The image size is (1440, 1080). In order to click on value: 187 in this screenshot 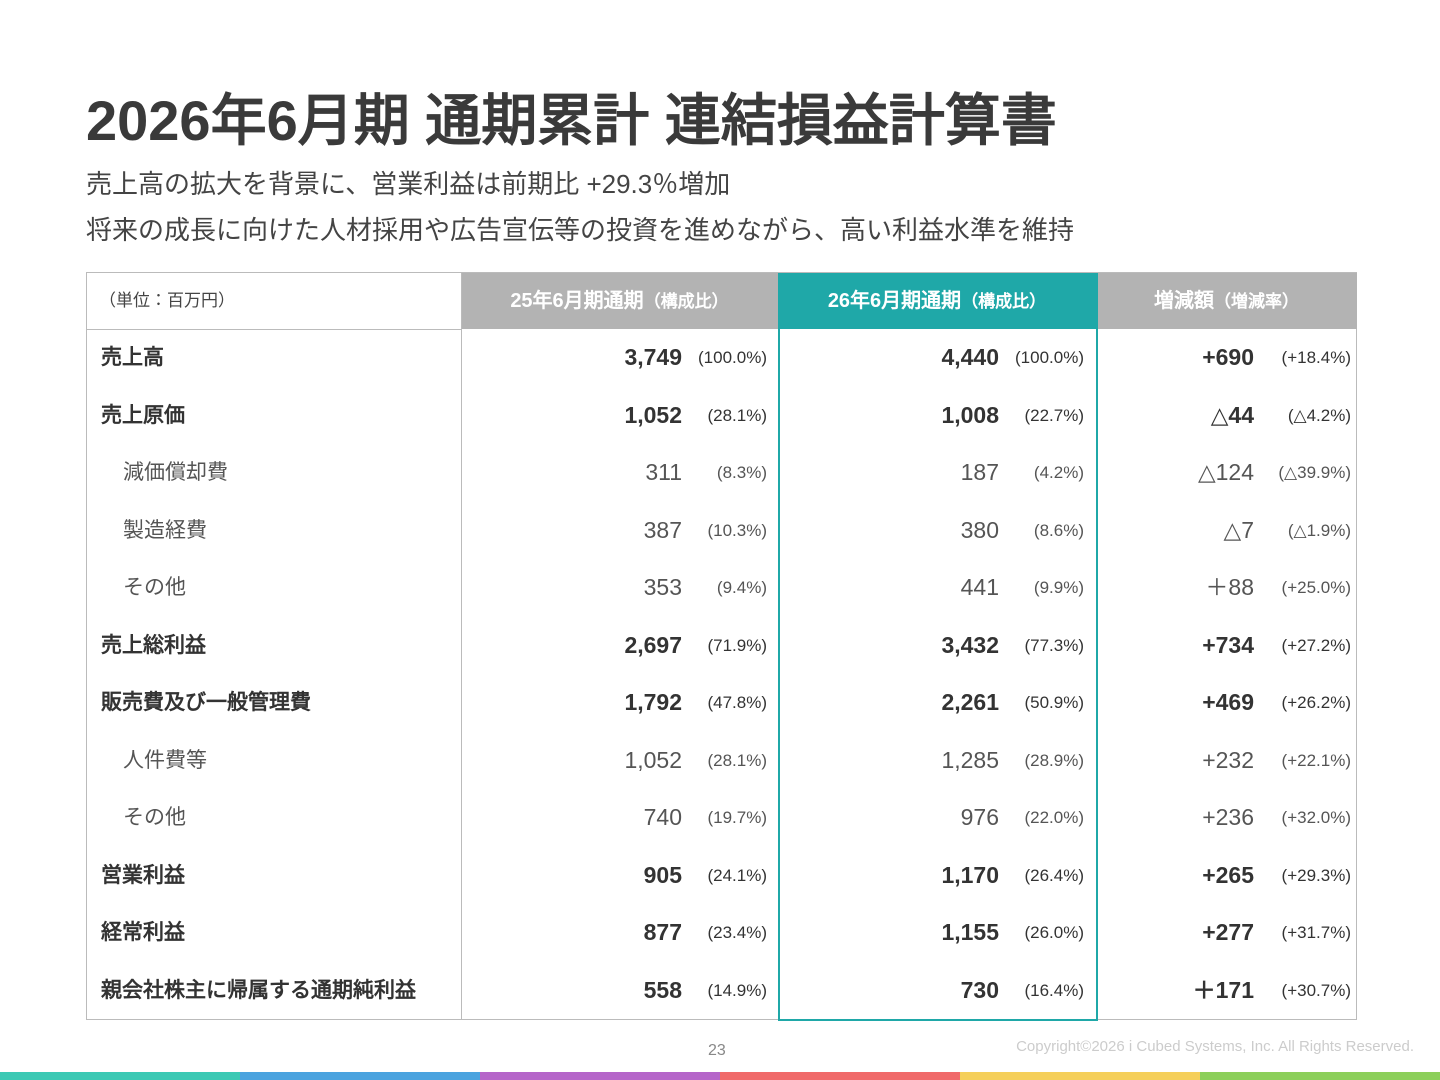, I will do `click(979, 472)`.